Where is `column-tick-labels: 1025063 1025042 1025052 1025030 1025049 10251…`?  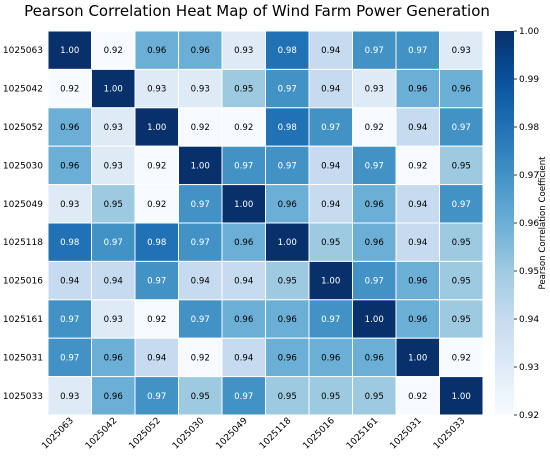
column-tick-labels: 1025063 1025042 1025052 1025030 1025049 10251… is located at coordinates (253, 434).